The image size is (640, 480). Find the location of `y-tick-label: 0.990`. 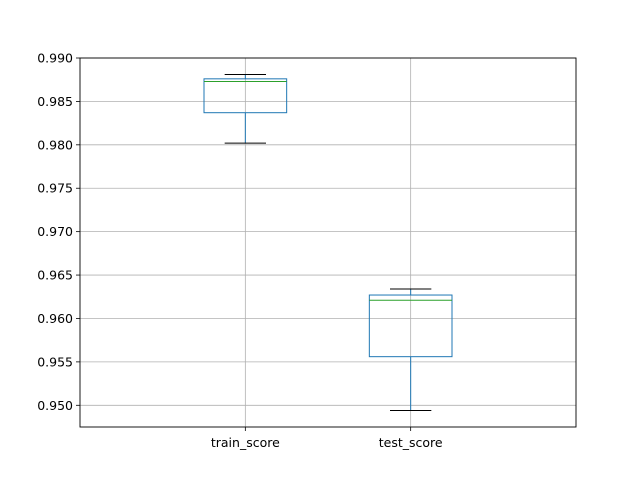

y-tick-label: 0.990 is located at coordinates (55, 58).